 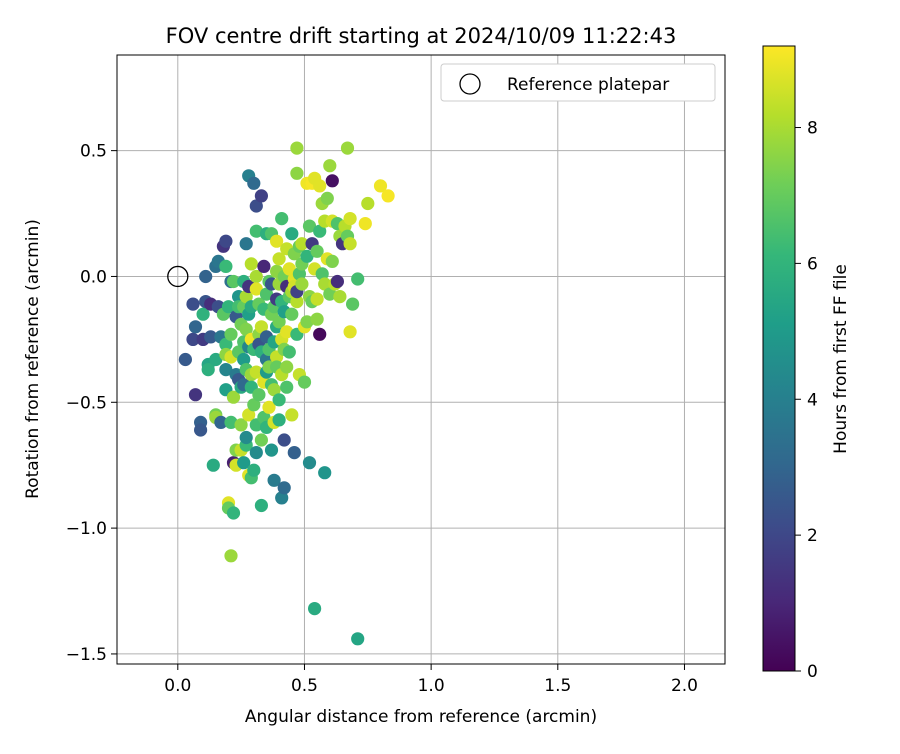 I want to click on colorbar-label: Hours from first FF file, so click(x=841, y=359).